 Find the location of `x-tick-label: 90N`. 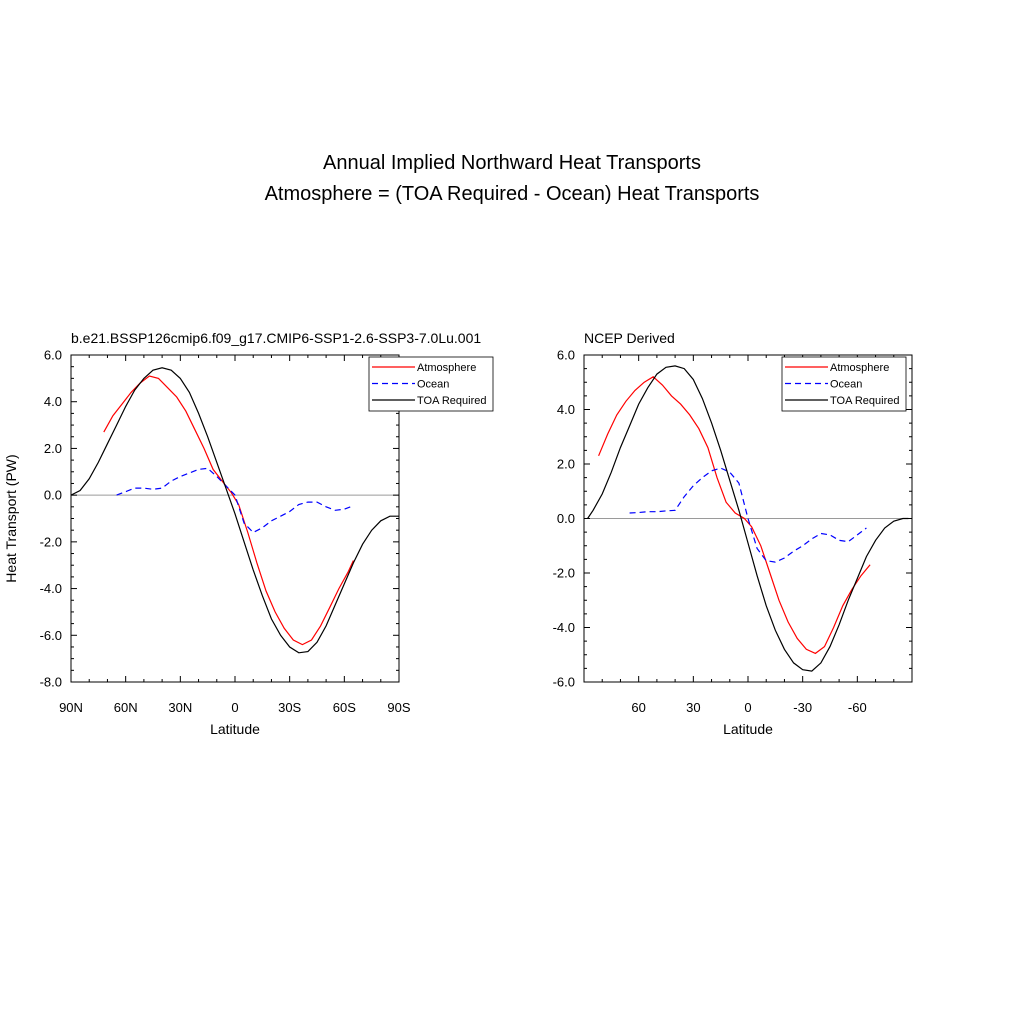

x-tick-label: 90N is located at coordinates (71, 707).